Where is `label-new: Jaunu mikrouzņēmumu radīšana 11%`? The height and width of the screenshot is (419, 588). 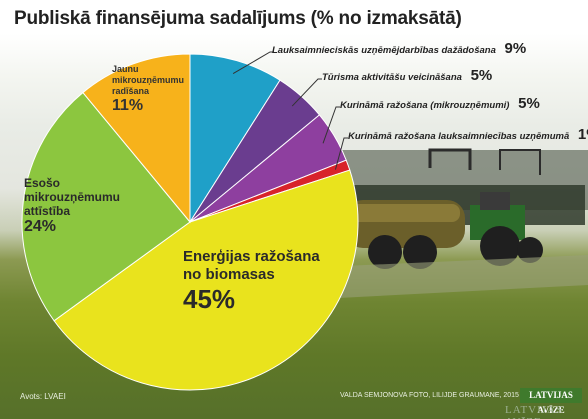 label-new: Jaunu mikrouzņēmumu radīšana 11% is located at coordinates (148, 89).